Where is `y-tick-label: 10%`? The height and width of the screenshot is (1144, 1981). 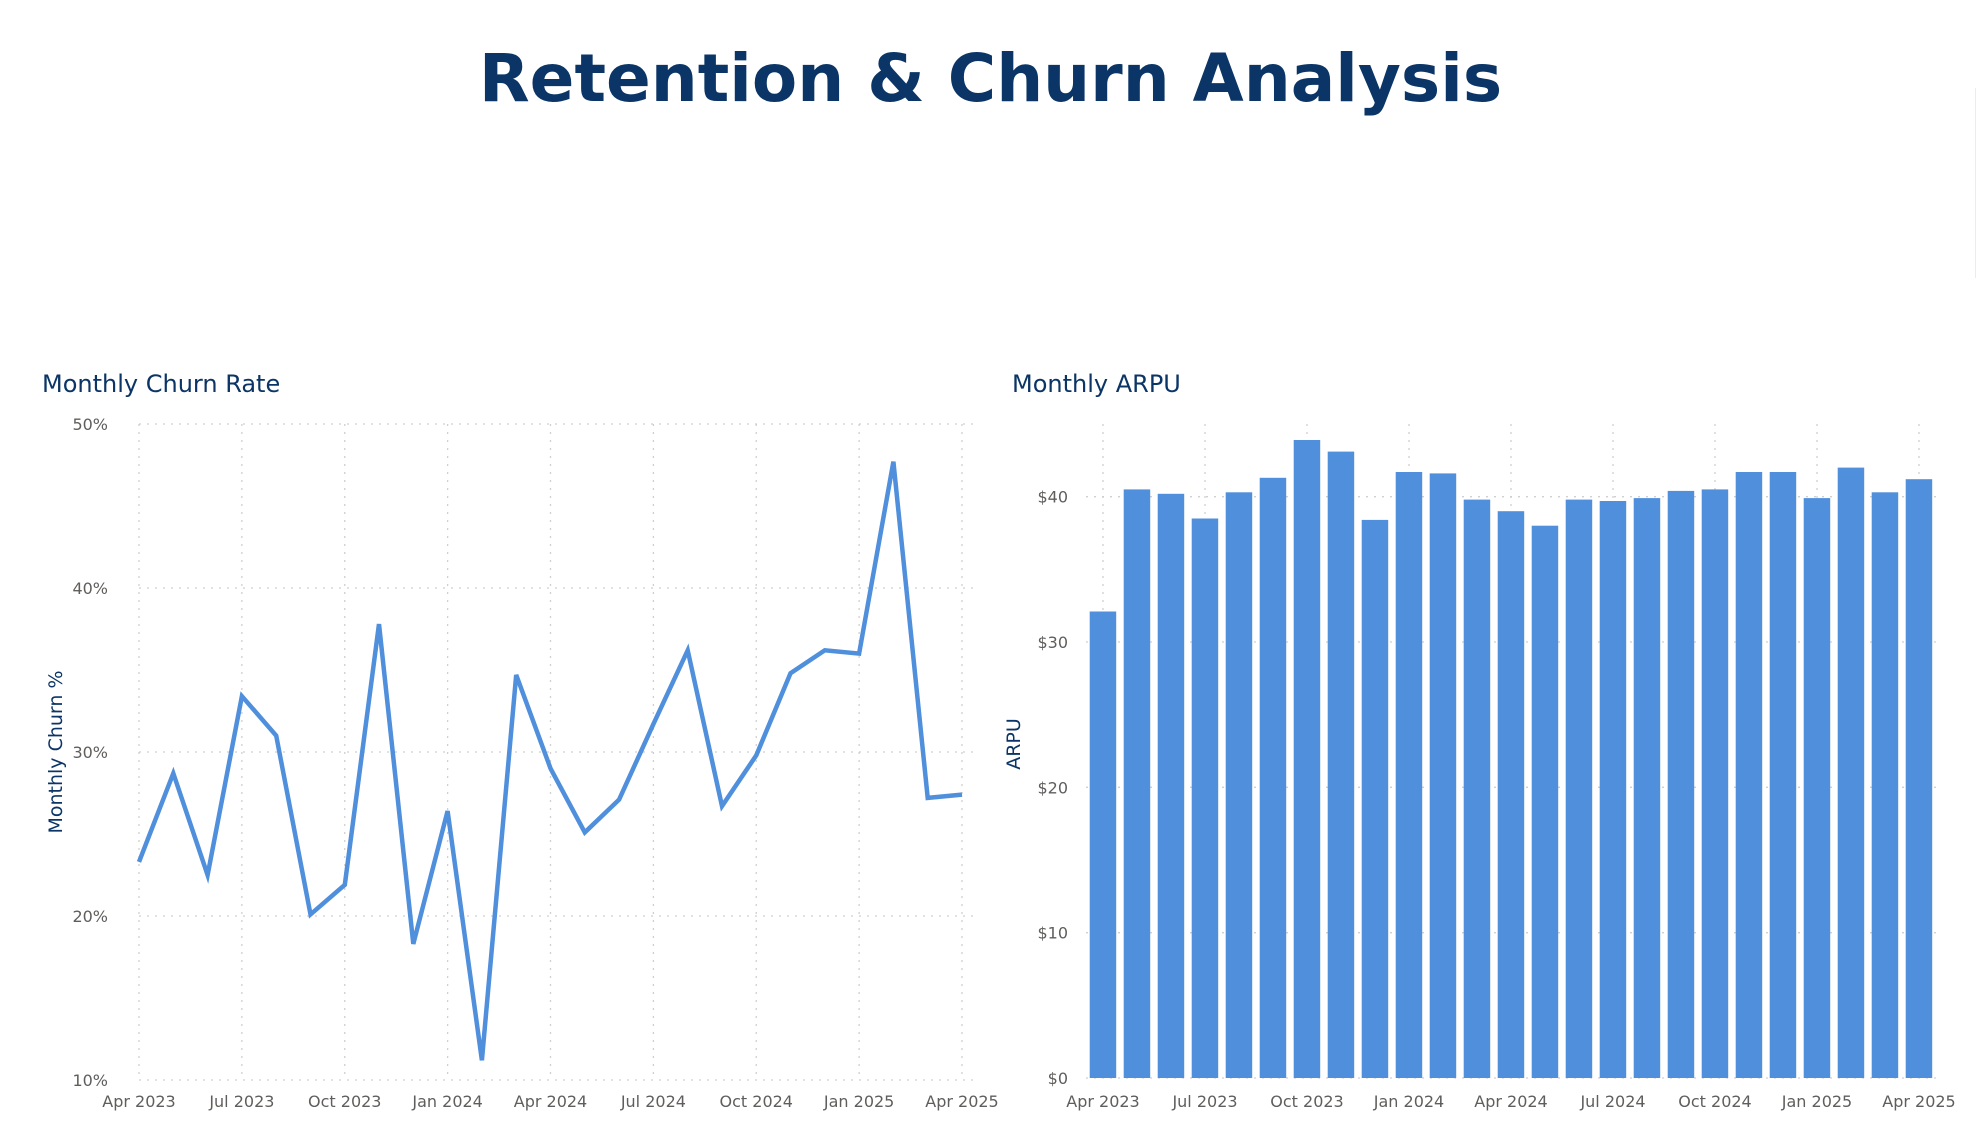 y-tick-label: 10% is located at coordinates (90, 1080).